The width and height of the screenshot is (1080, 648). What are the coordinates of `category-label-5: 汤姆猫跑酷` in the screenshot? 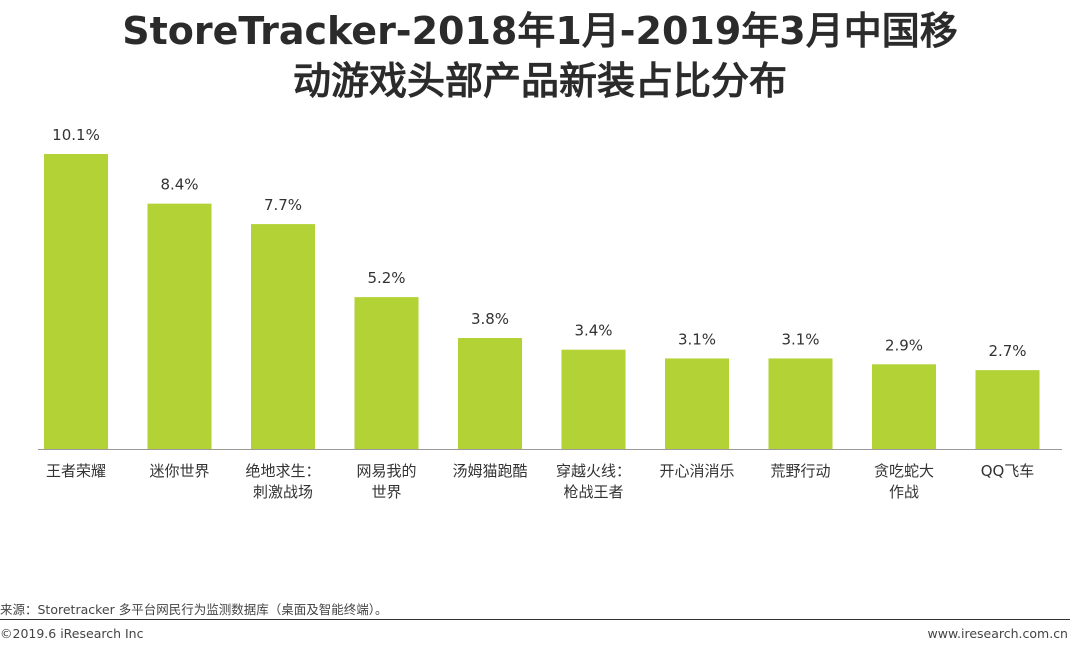 It's located at (489, 471).